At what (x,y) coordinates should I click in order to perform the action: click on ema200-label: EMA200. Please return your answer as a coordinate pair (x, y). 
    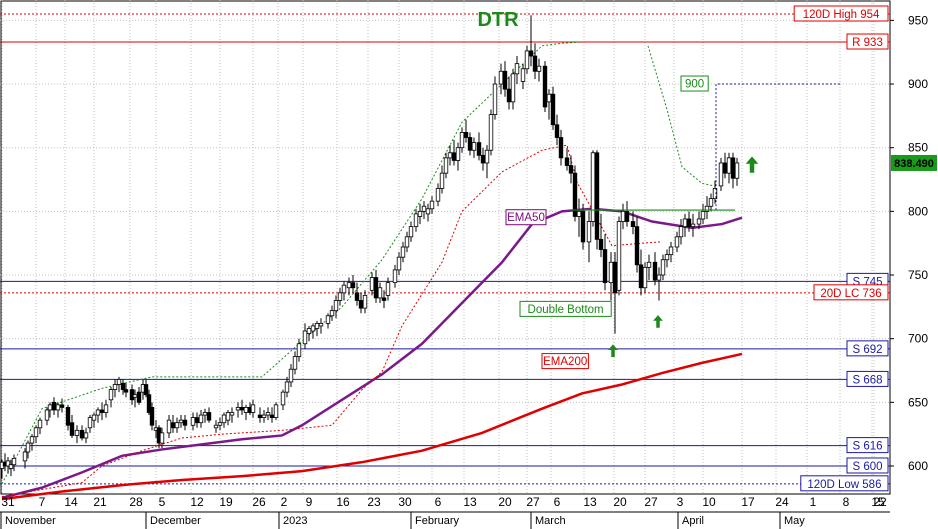
    Looking at the image, I should click on (565, 362).